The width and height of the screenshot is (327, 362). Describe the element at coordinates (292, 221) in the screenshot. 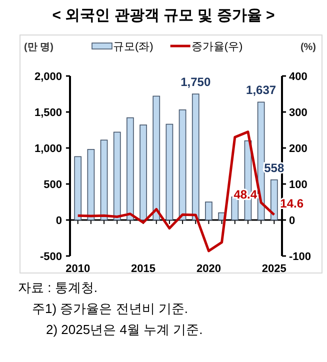

I see `y2-tick-label: 0` at that location.